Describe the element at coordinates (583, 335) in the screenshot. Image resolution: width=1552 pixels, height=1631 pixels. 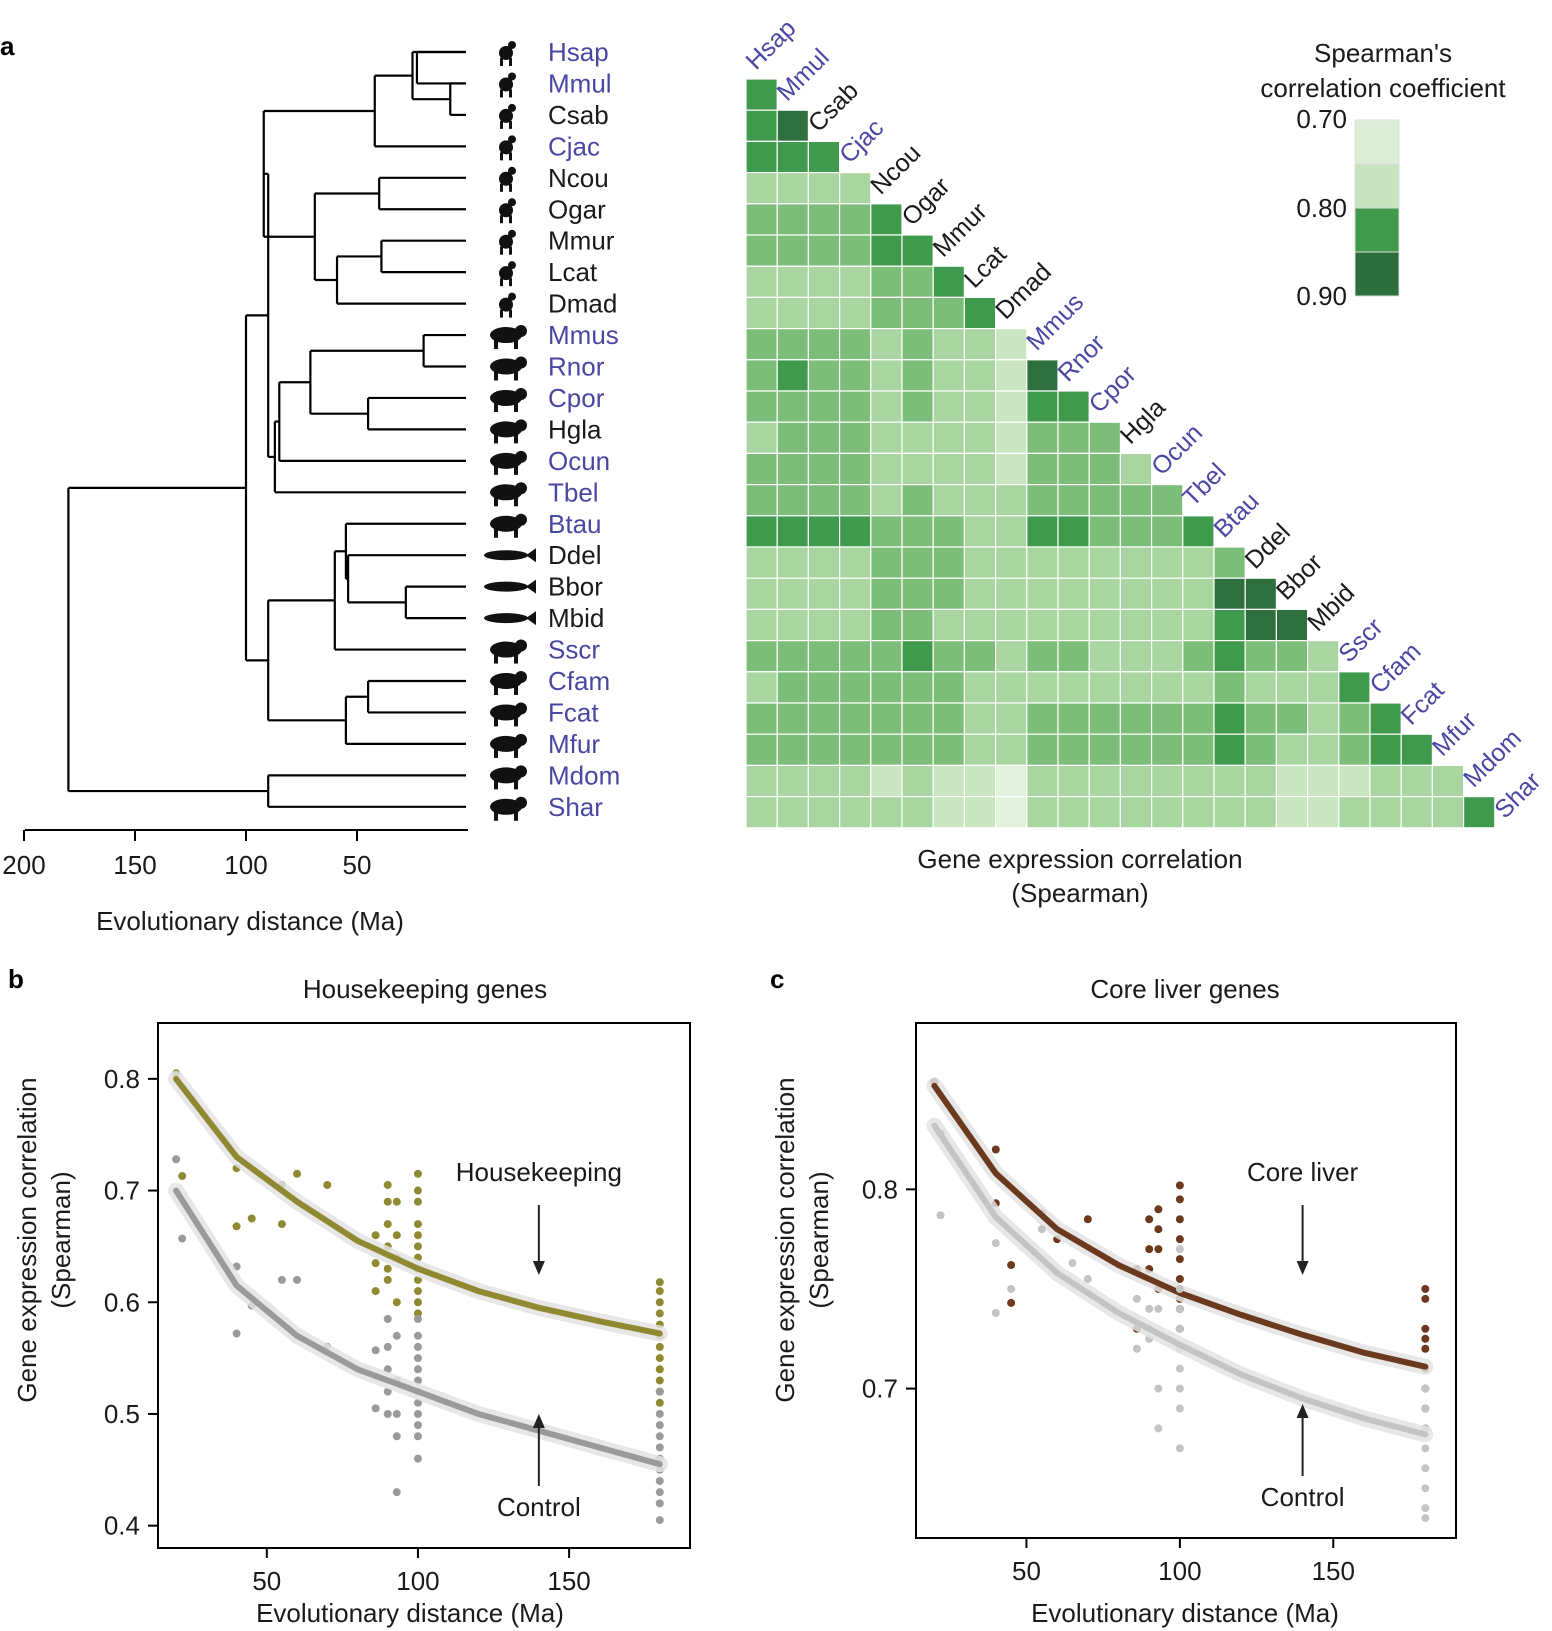
I see `species-label: Mmus` at that location.